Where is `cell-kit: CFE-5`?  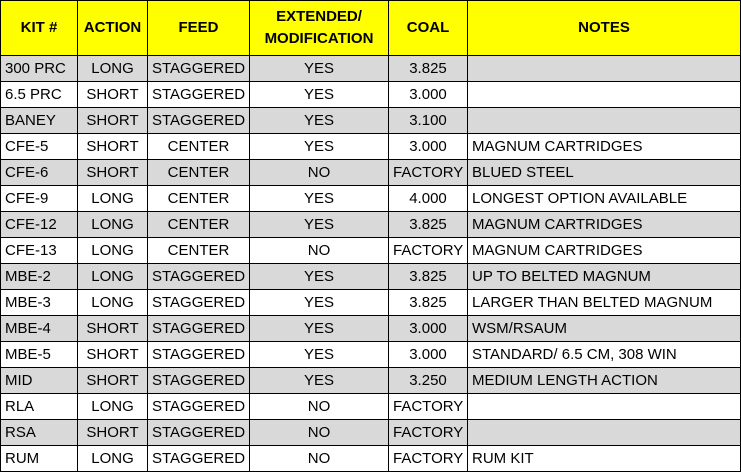
cell-kit: CFE-5 is located at coordinates (39, 146).